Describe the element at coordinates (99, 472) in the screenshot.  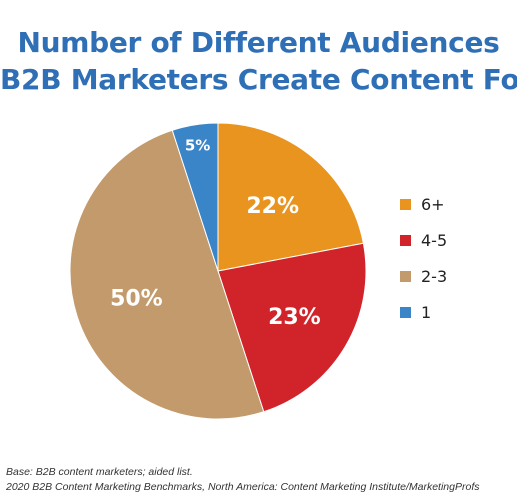
I see `base-note: Base: B2B content marketers; aided list.` at that location.